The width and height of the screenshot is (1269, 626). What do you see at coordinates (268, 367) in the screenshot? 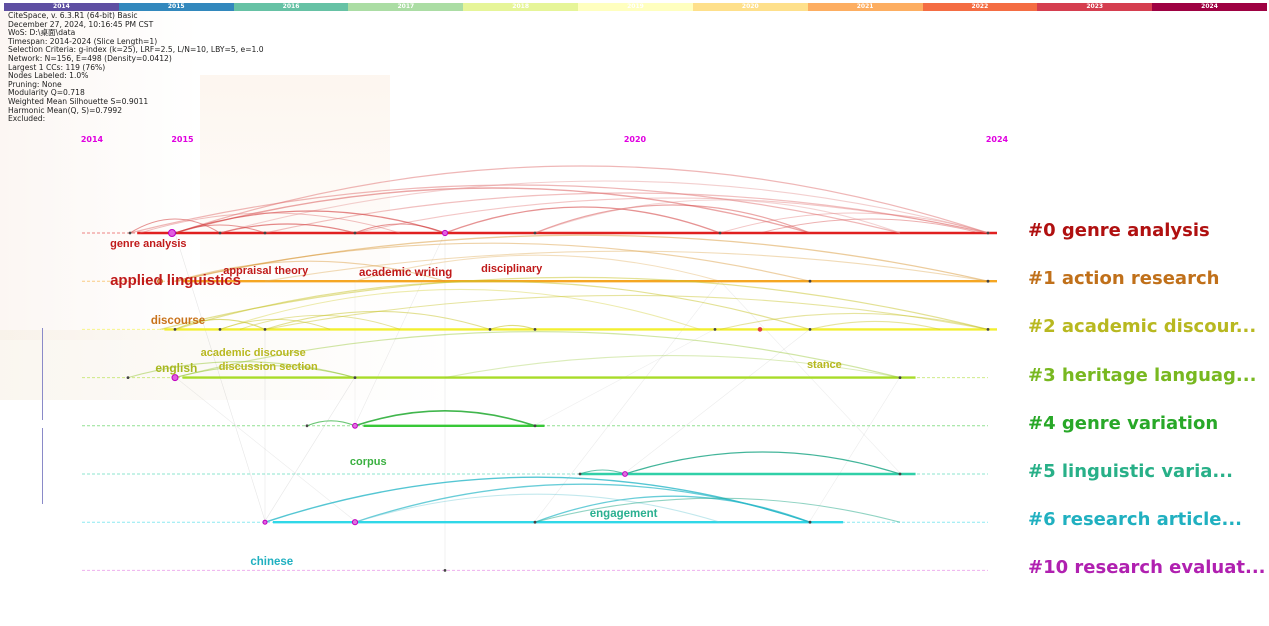
I see `keyword-label: discussion section` at bounding box center [268, 367].